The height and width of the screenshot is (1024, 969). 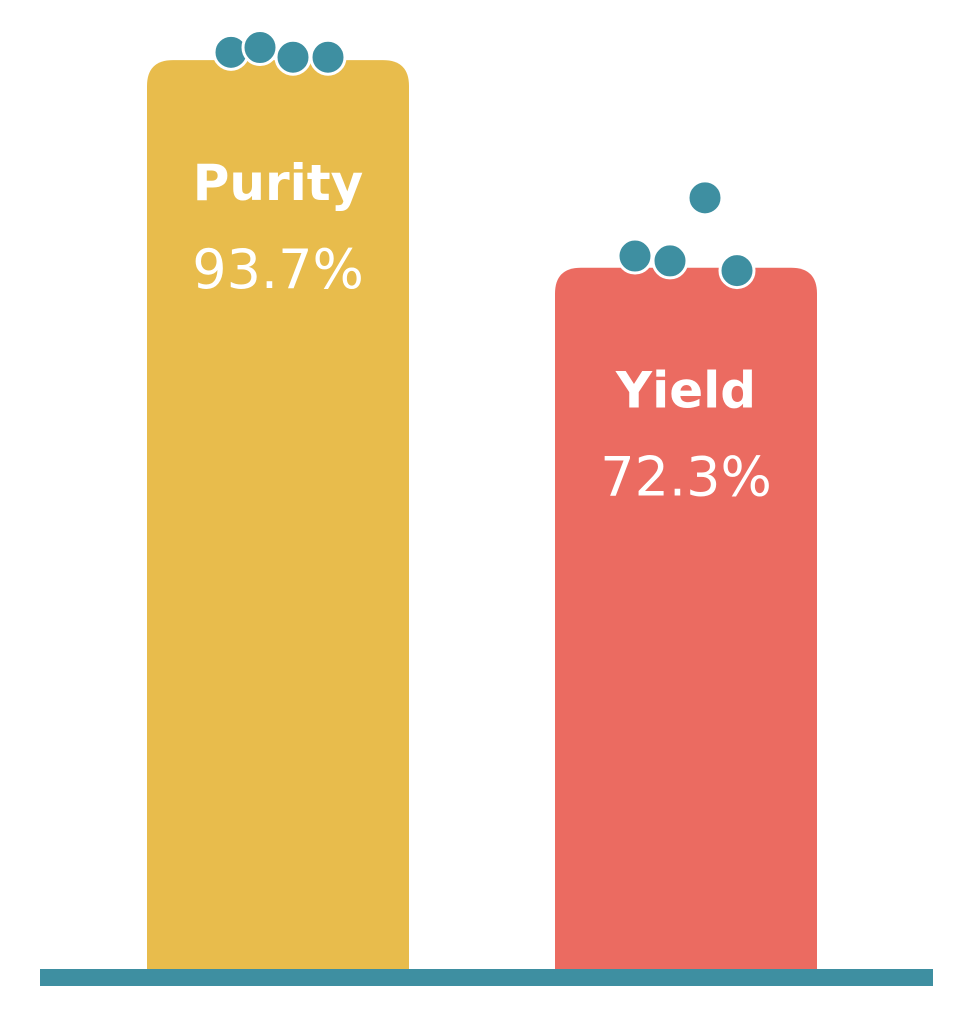 I want to click on category-label-yield: Yield, so click(x=685, y=391).